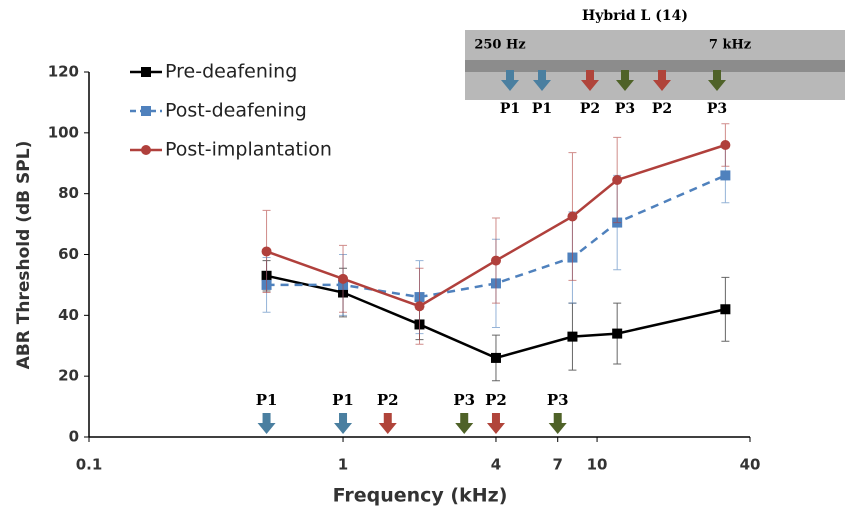 Image resolution: width=849 pixels, height=517 pixels. What do you see at coordinates (557, 465) in the screenshot?
I see `x-tick-label: 7` at bounding box center [557, 465].